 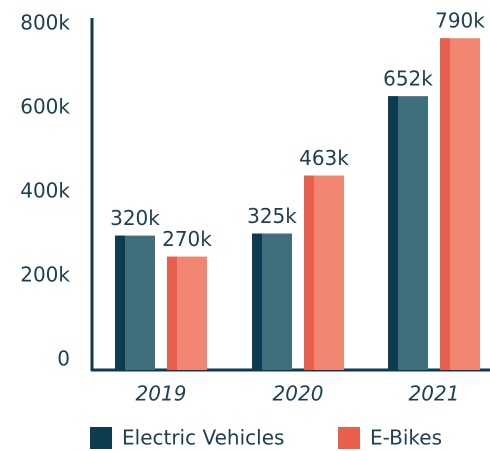 I want to click on legend-label: Electric Vehicles, so click(x=203, y=438).